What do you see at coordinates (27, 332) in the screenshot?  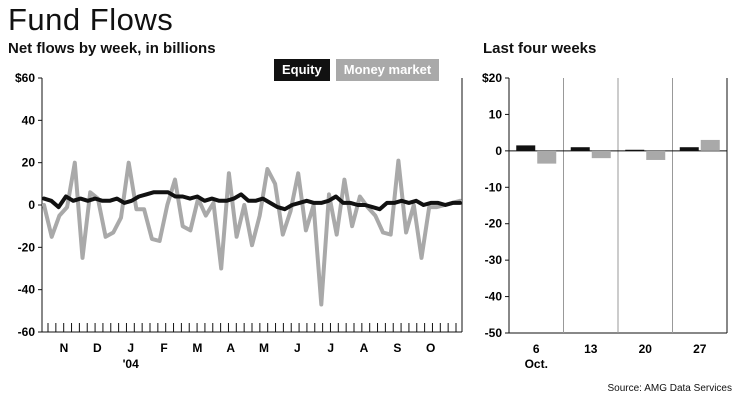 I see `left-y-tick-label: -60` at bounding box center [27, 332].